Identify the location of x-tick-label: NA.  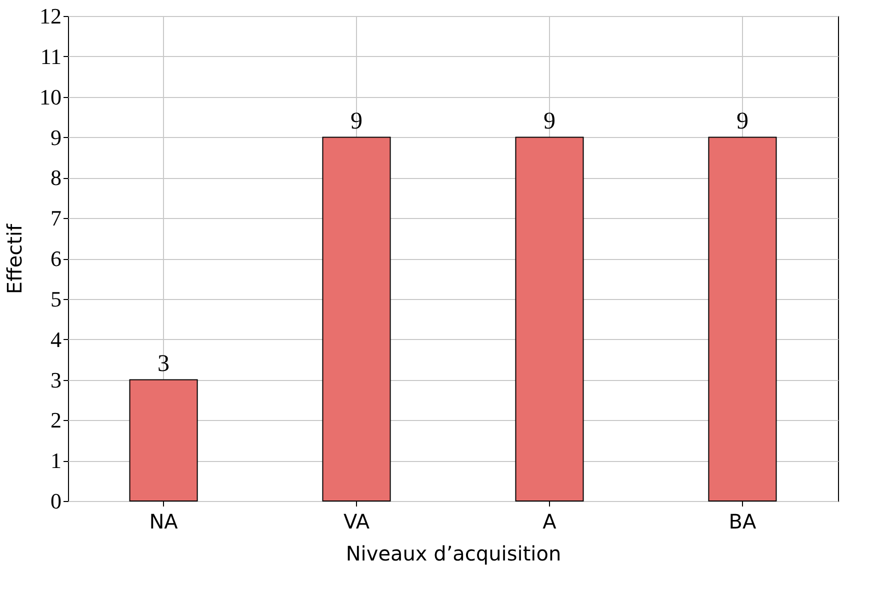
(163, 522).